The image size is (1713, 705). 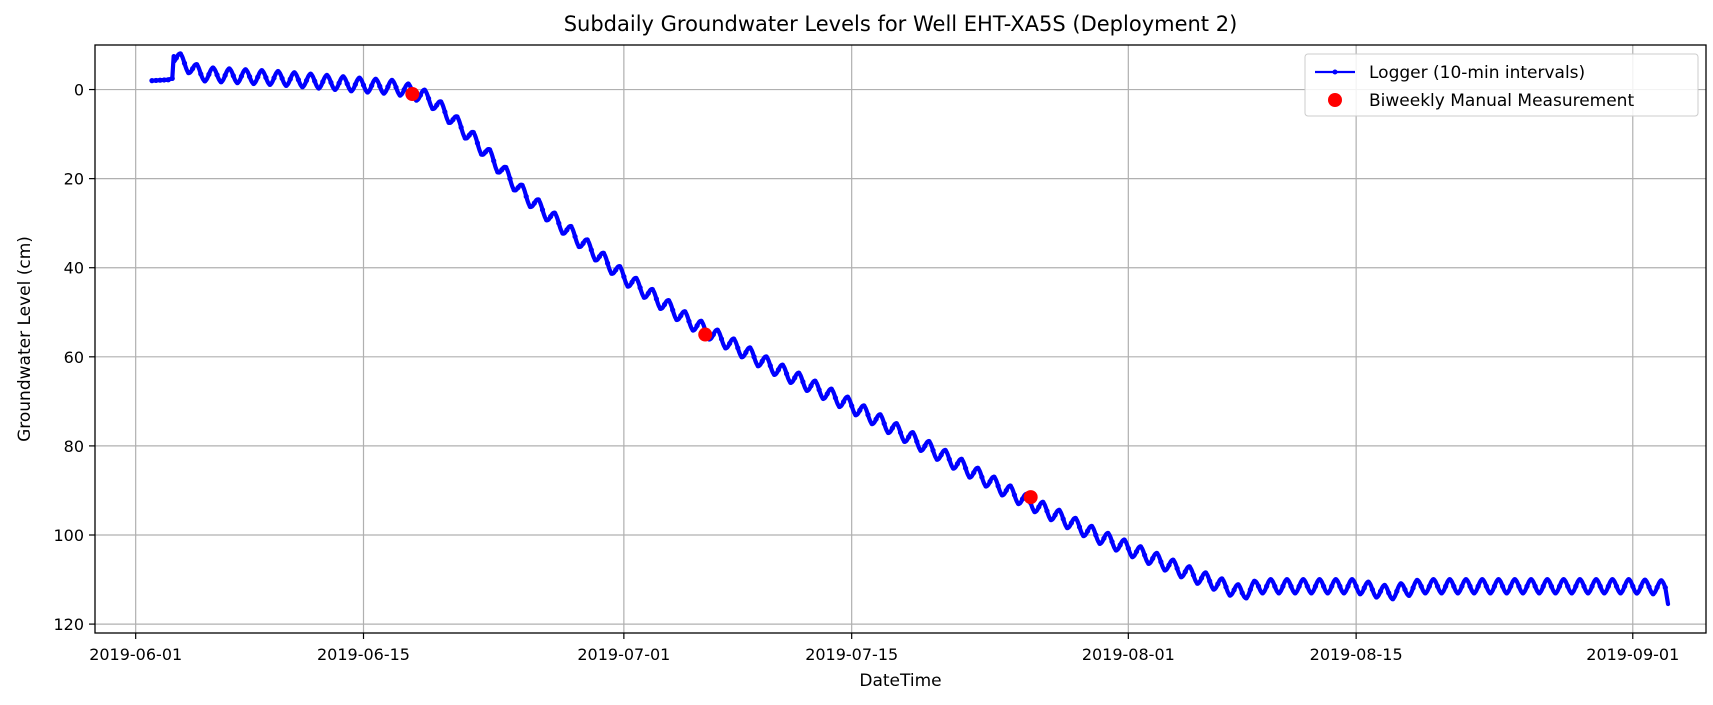 What do you see at coordinates (68, 624) in the screenshot?
I see `y-tick-label: 120` at bounding box center [68, 624].